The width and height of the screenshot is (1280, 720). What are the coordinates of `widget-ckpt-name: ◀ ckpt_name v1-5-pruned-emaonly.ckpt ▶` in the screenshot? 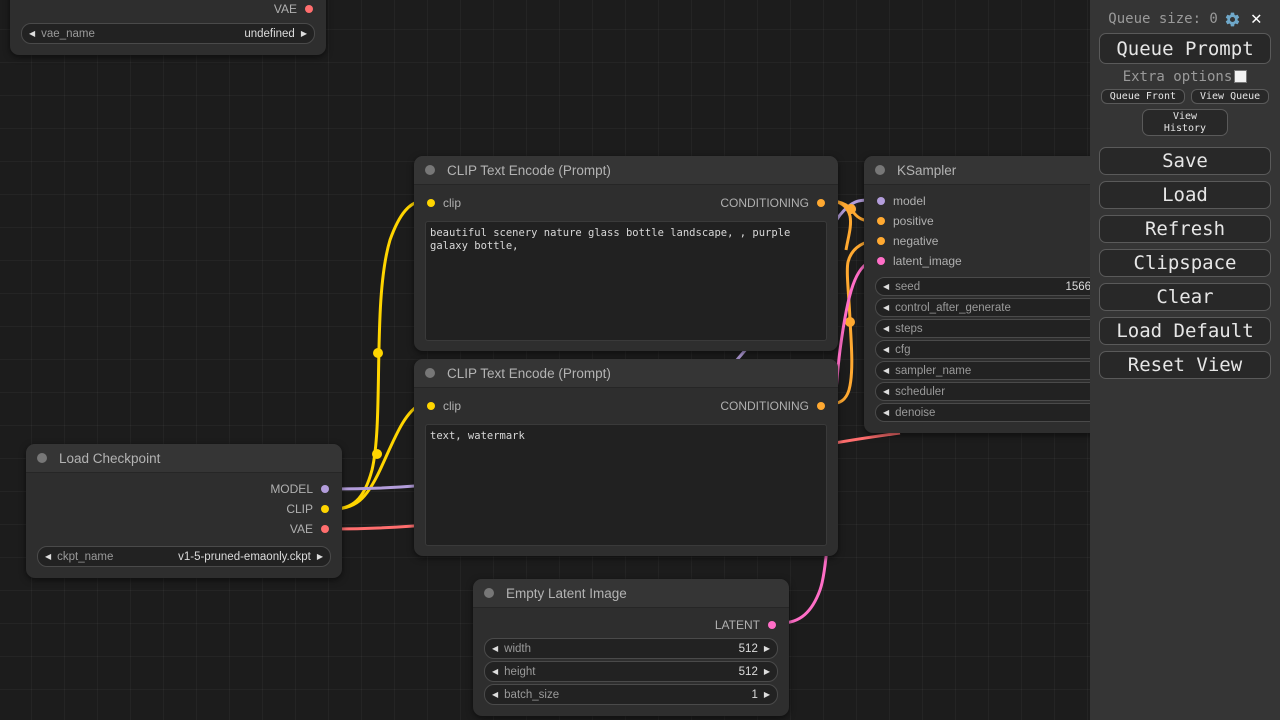 It's located at (184, 556).